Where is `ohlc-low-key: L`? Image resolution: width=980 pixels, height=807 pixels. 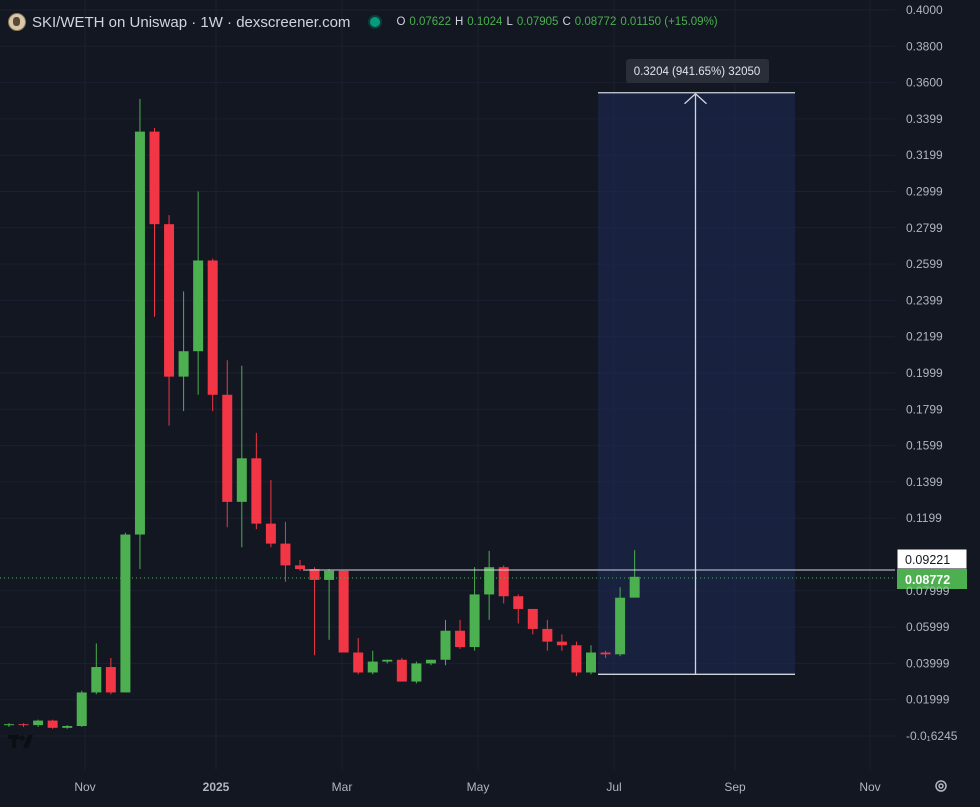
ohlc-low-key: L is located at coordinates (509, 22).